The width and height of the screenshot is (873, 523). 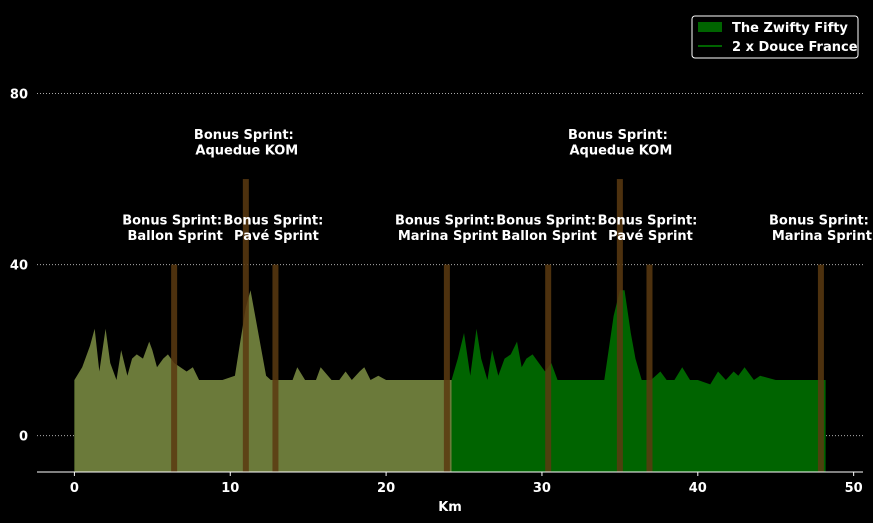 I want to click on x-axis-label: Km, so click(x=450, y=507).